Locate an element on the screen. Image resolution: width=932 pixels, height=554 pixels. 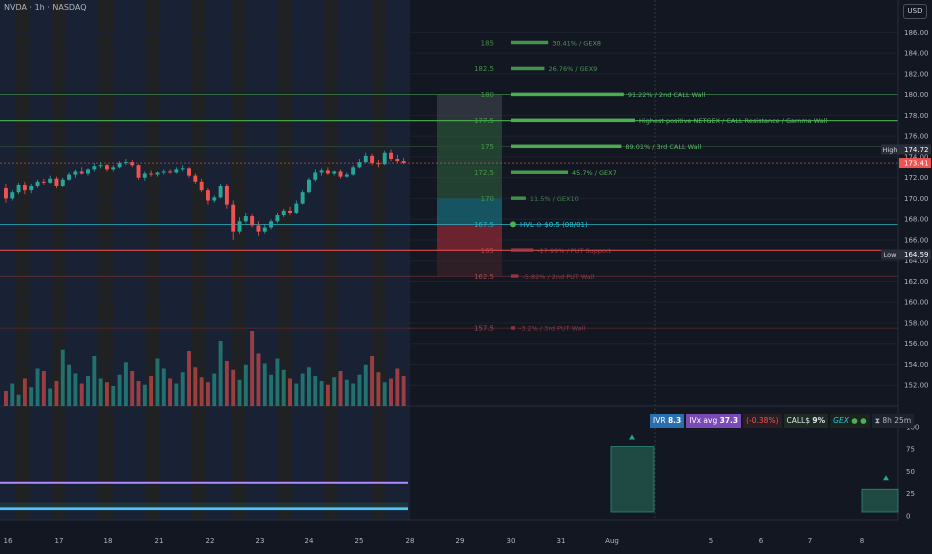
price-tag-label-bg is located at coordinates (890, 149).